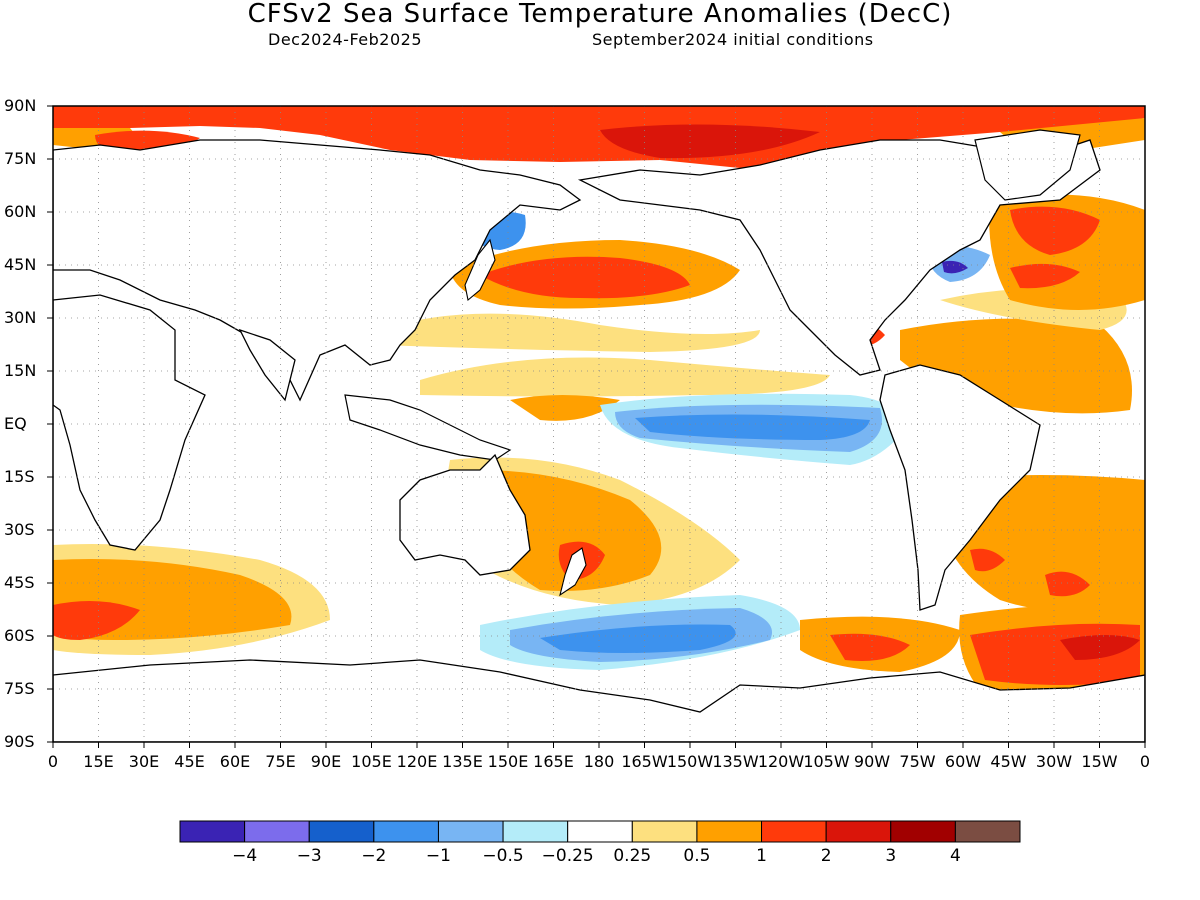 The height and width of the screenshot is (900, 1200). What do you see at coordinates (1054, 761) in the screenshot?
I see `longitude-label: 30W` at bounding box center [1054, 761].